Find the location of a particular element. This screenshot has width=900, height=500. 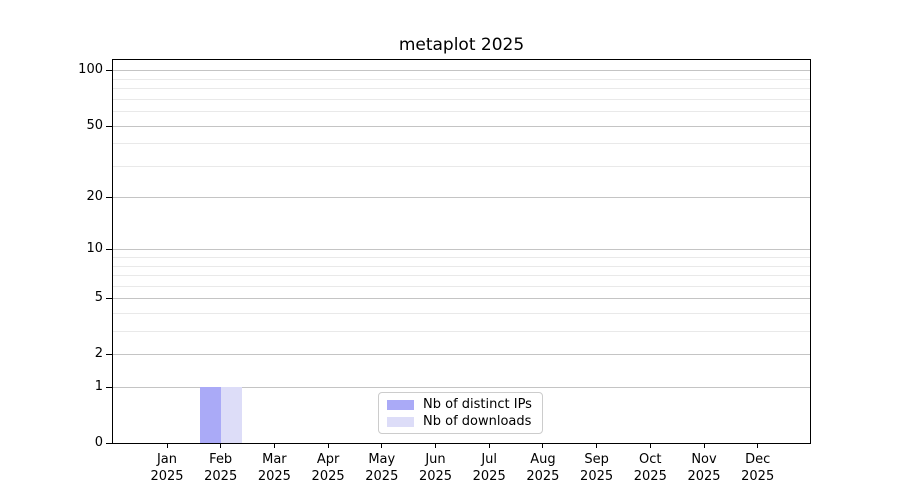

x-tick-month: Feb is located at coordinates (221, 459).